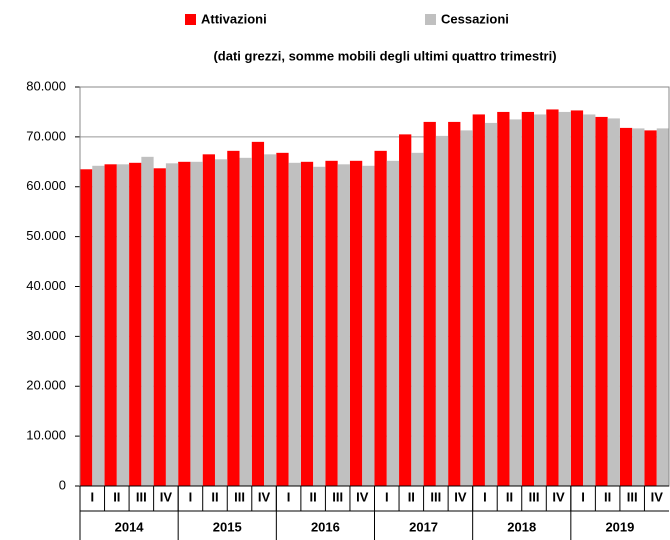 This screenshot has height=540, width=670. Describe the element at coordinates (130, 526) in the screenshot. I see `x-group-label: 2014` at that location.